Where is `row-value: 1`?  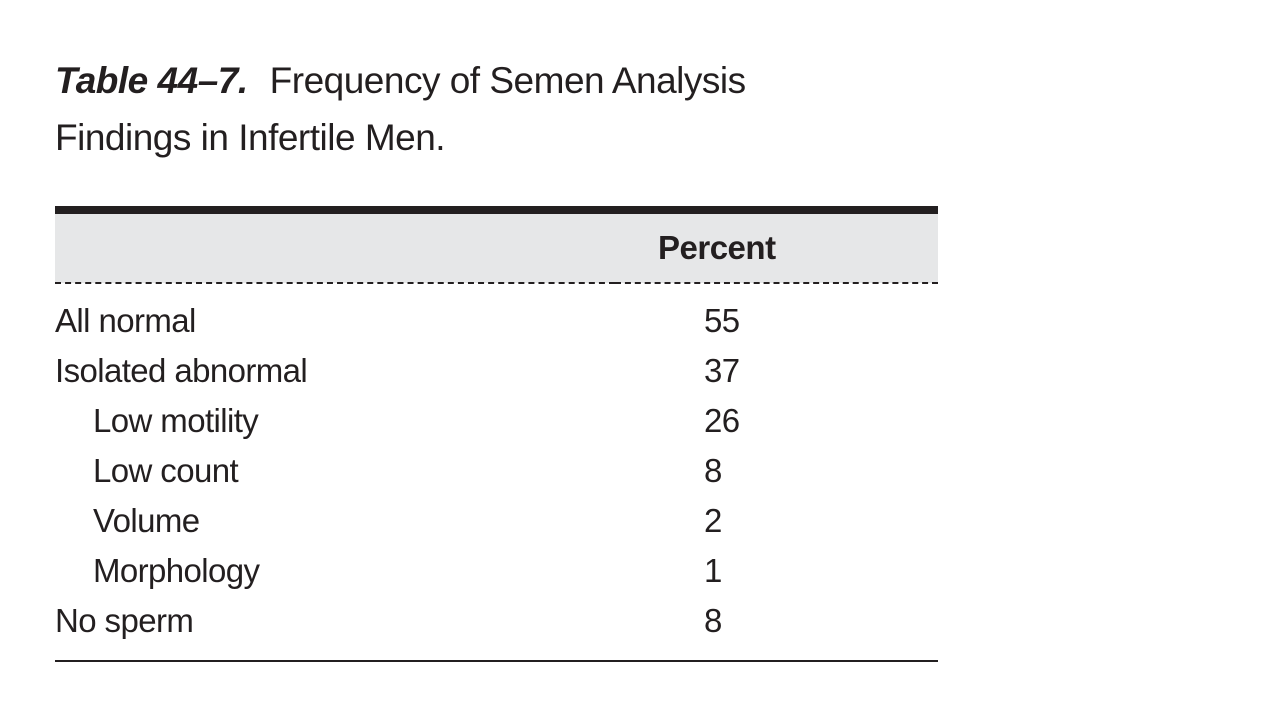 row-value: 1 is located at coordinates (713, 570).